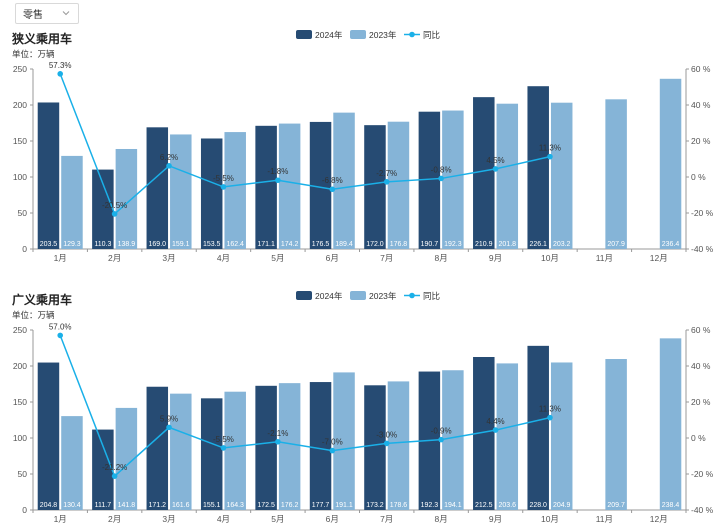 Image resolution: width=719 pixels, height=527 pixels. What do you see at coordinates (114, 467) in the screenshot?
I see `yoy-value-label: -21.2%` at bounding box center [114, 467].